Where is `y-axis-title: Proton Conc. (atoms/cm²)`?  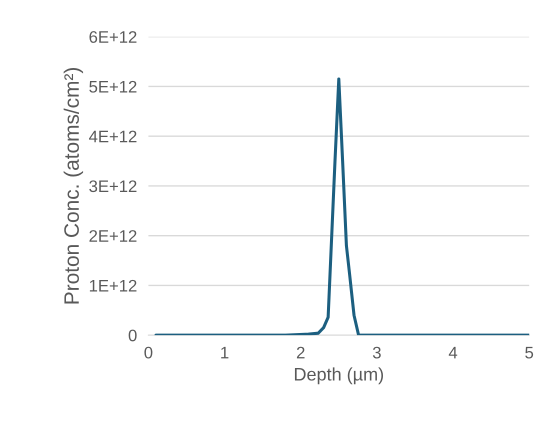 y-axis-title: Proton Conc. (atoms/cm²) is located at coordinates (74, 186).